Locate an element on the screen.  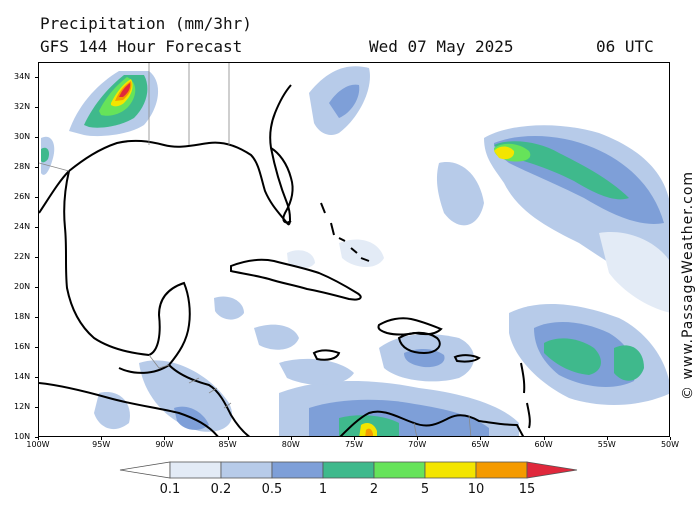
lat-label-12n: 12N is located at coordinates (22, 406).